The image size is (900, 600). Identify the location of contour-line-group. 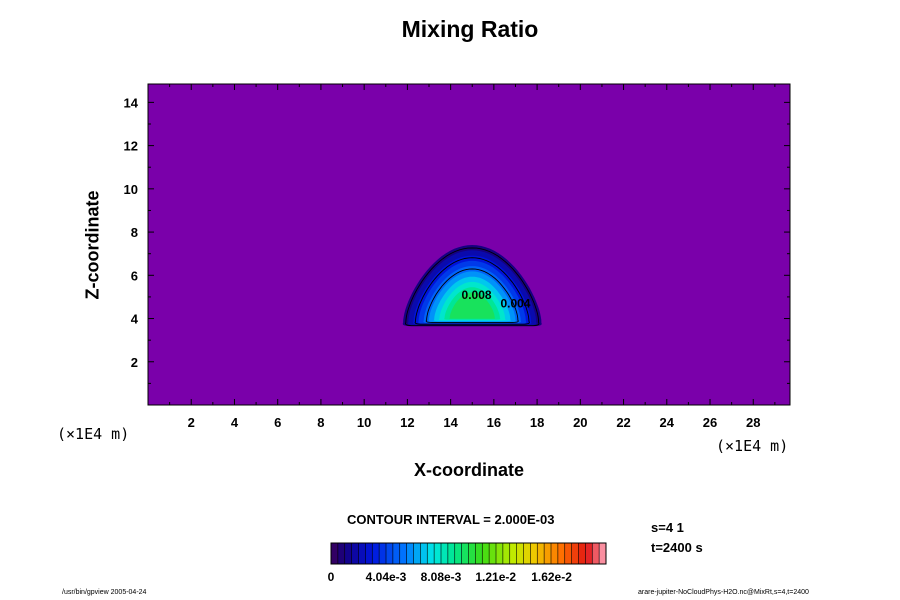
(472, 287).